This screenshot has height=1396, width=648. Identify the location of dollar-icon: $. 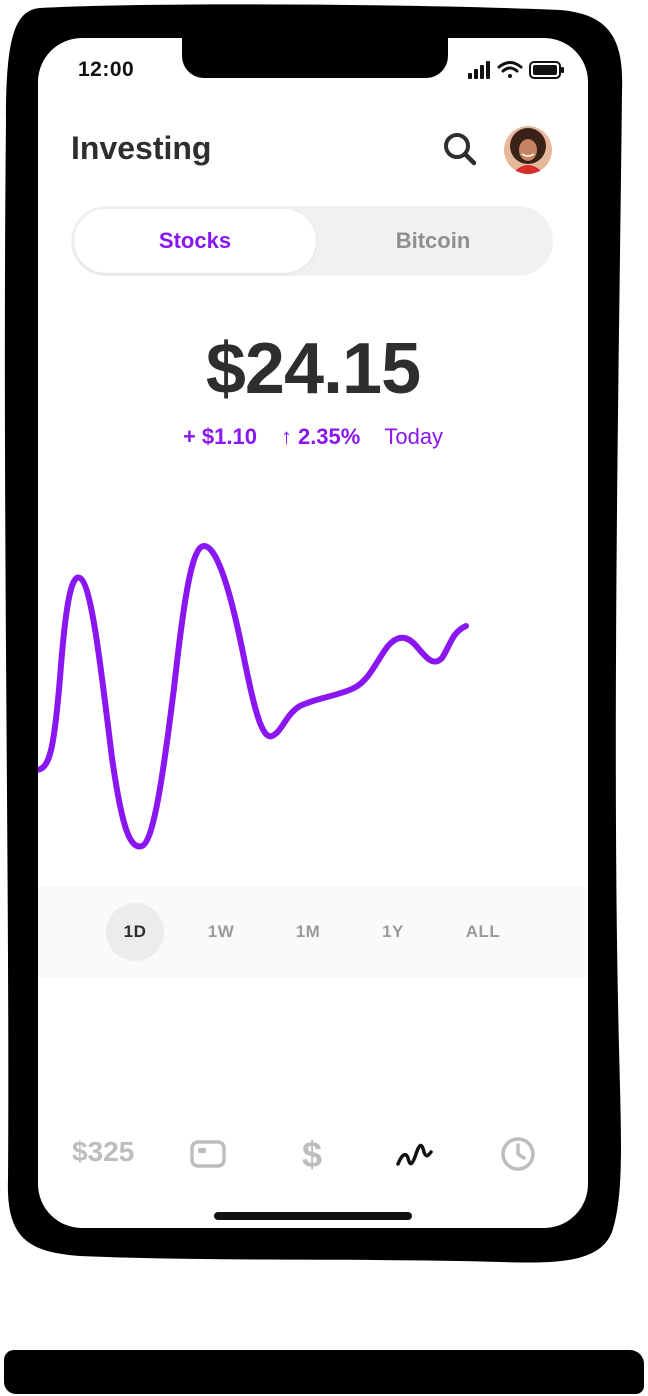
(312, 1154).